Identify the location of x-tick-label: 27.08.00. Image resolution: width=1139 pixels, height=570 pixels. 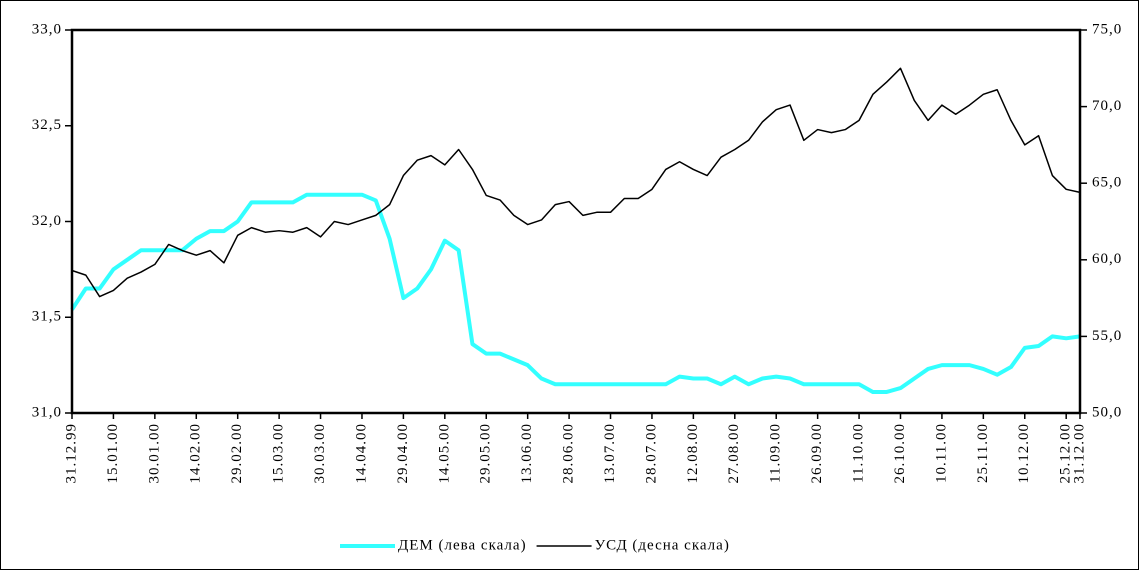
(734, 453).